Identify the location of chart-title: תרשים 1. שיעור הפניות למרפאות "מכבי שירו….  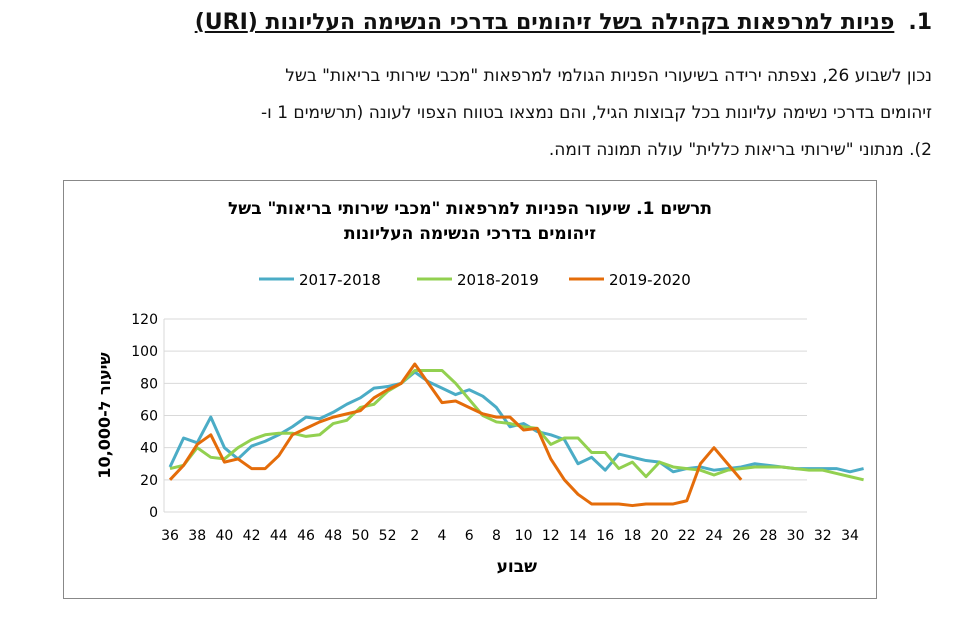
(470, 209).